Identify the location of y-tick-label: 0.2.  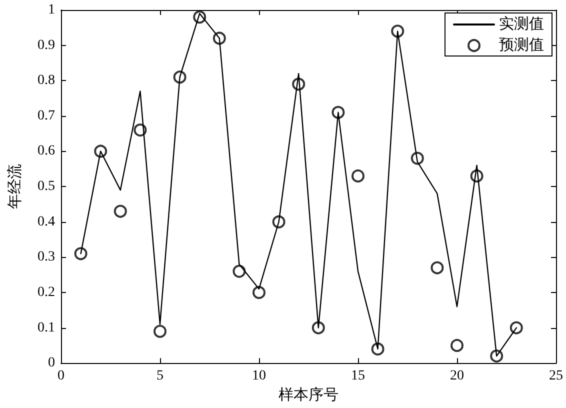
(46, 292).